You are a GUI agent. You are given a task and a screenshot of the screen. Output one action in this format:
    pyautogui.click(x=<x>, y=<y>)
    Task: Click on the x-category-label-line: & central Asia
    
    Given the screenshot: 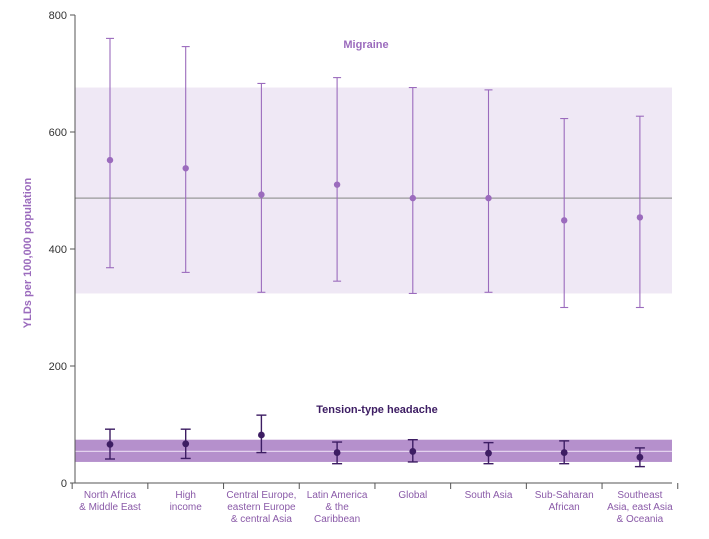 What is the action you would take?
    pyautogui.click(x=262, y=519)
    